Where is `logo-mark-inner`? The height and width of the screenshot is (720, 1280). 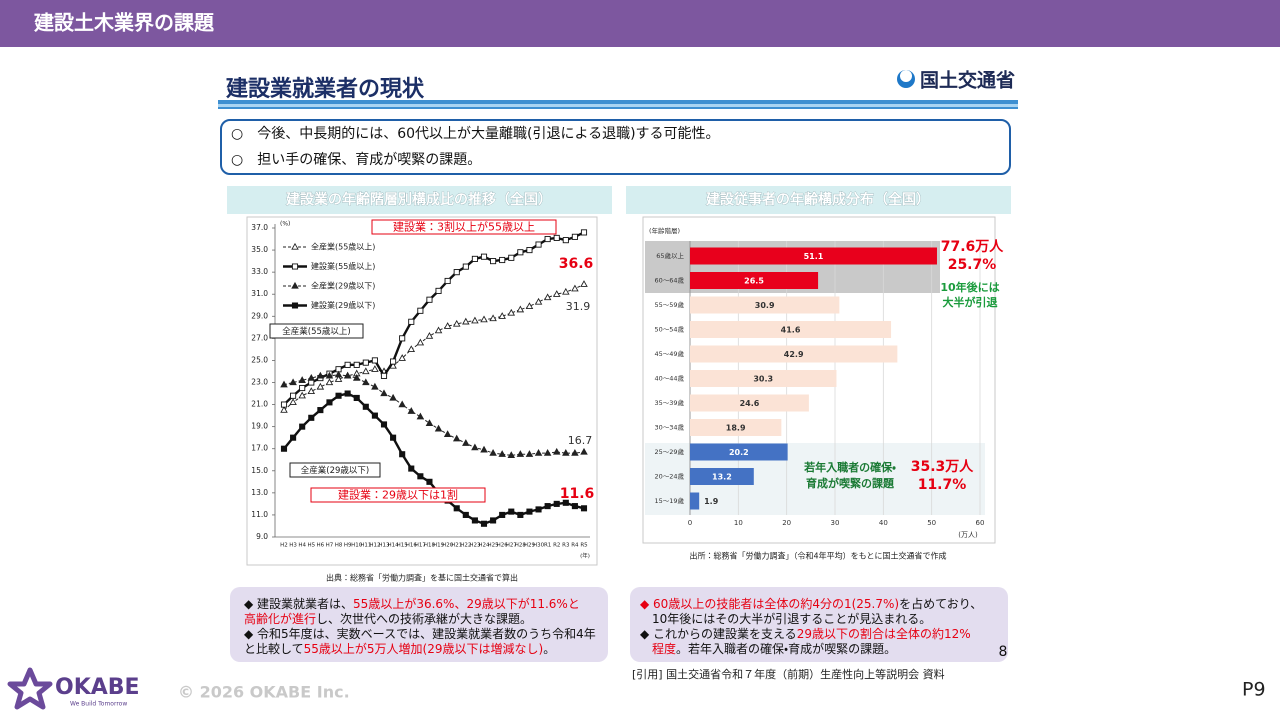 logo-mark-inner is located at coordinates (906, 76).